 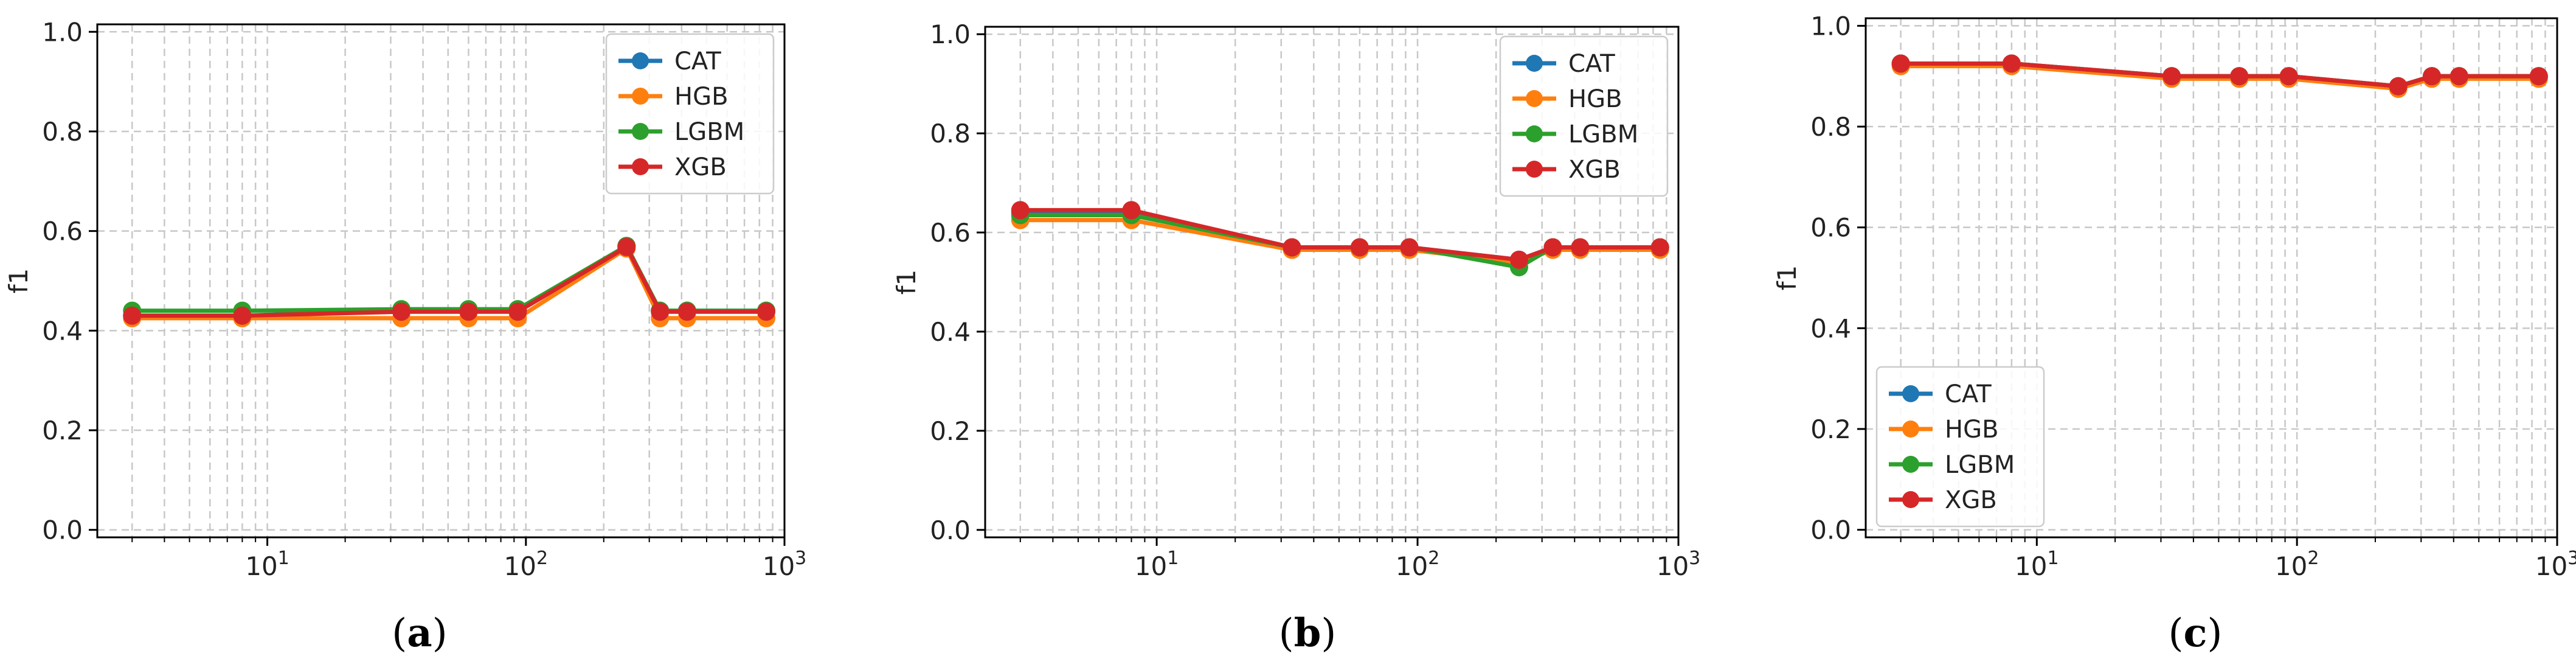 What do you see at coordinates (419, 633) in the screenshot?
I see `panel-caption: (a)` at bounding box center [419, 633].